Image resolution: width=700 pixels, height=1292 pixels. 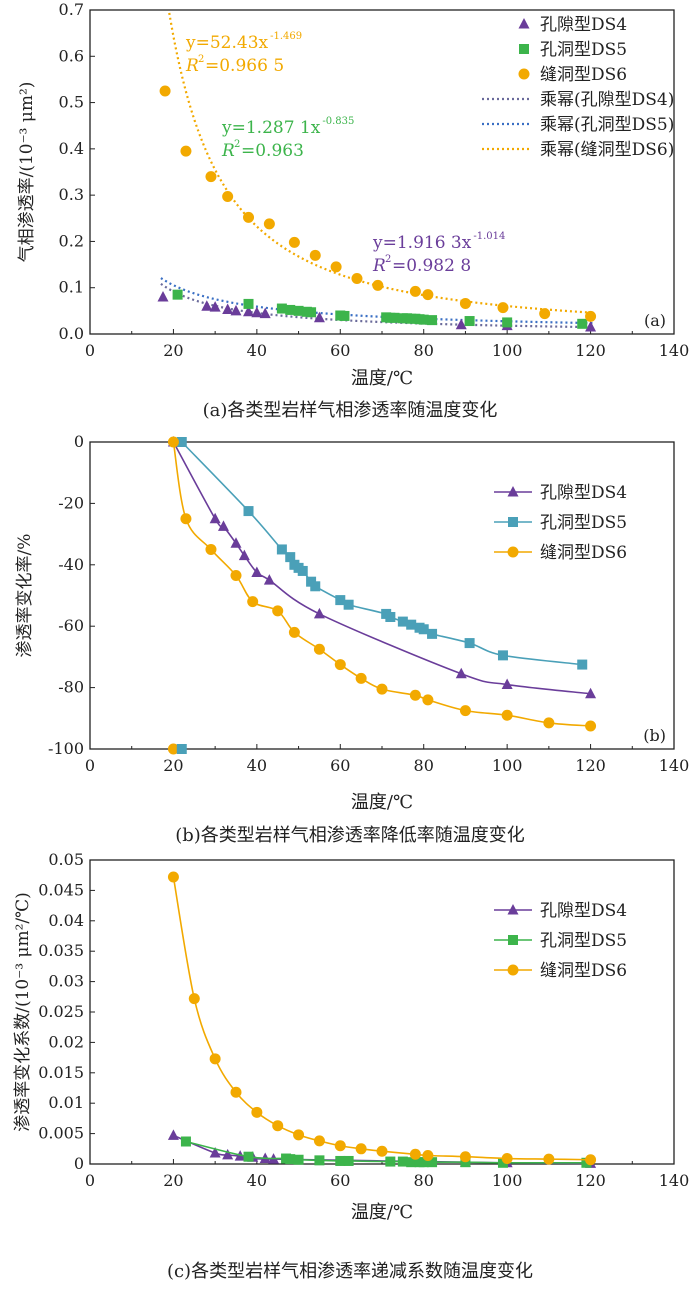 What do you see at coordinates (61, 950) in the screenshot?
I see `y-tick-label: 0.035` at bounding box center [61, 950].